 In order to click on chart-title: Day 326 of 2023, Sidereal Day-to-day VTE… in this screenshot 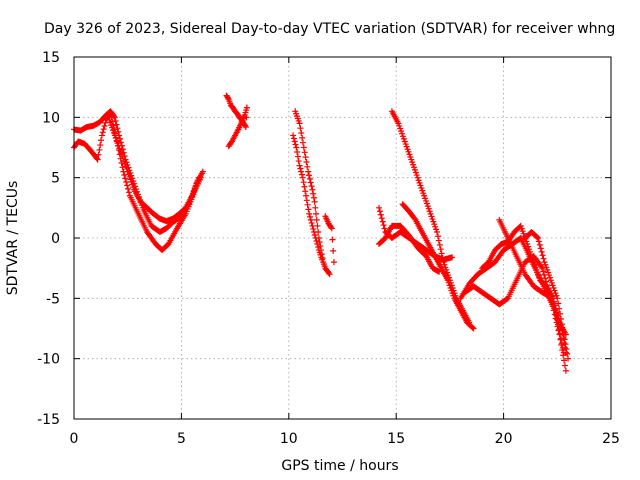, I will do `click(329, 29)`.